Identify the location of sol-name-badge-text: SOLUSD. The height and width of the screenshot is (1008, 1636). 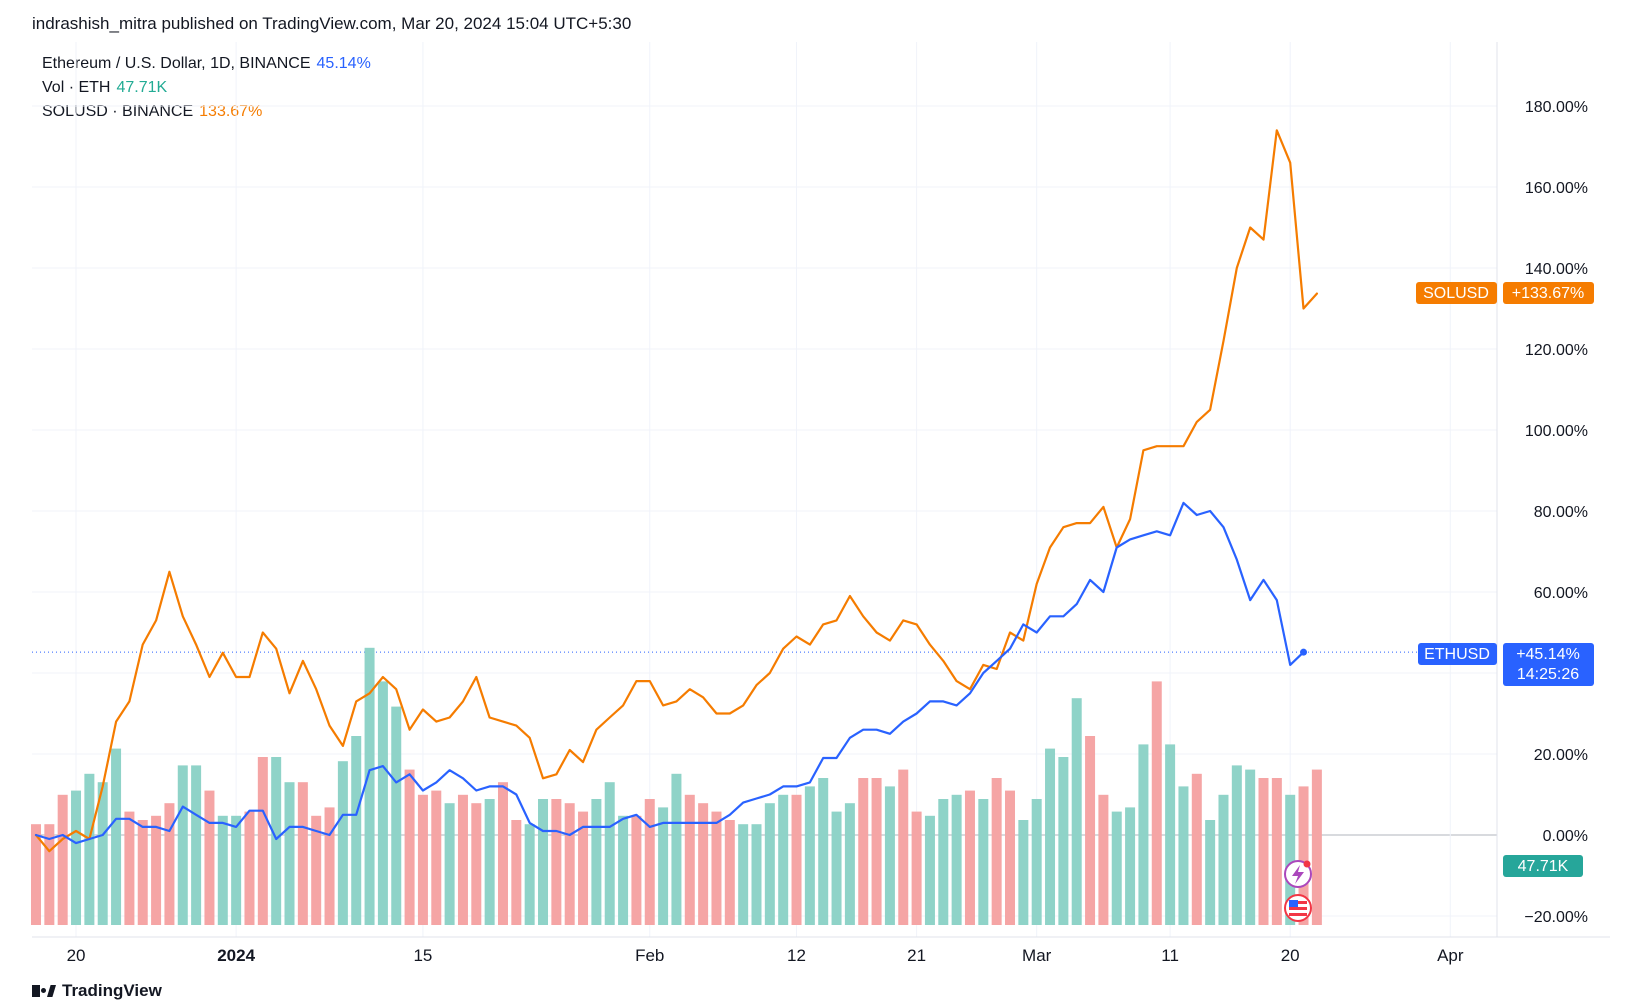
(1456, 293).